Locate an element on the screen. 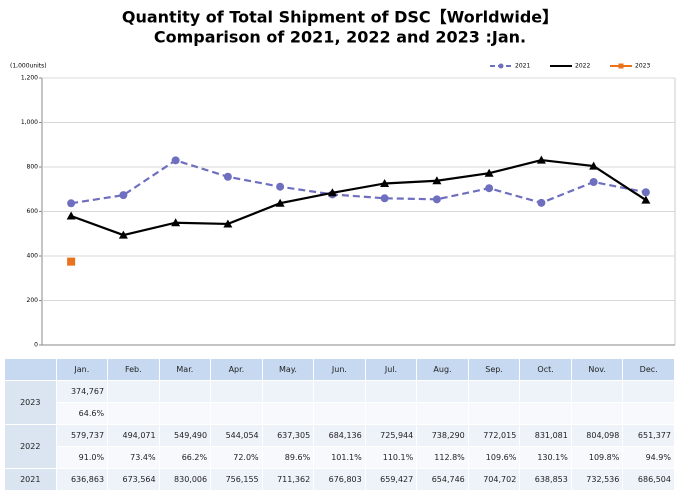 The height and width of the screenshot is (500, 680). table-cell: 89.6% is located at coordinates (288, 457).